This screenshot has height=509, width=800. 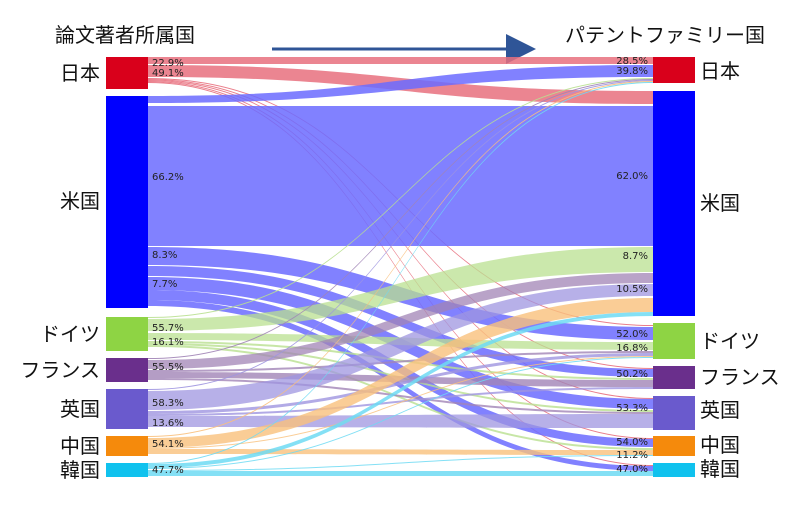 What do you see at coordinates (168, 470) in the screenshot?
I see `left-pct-label: 47.7%` at bounding box center [168, 470].